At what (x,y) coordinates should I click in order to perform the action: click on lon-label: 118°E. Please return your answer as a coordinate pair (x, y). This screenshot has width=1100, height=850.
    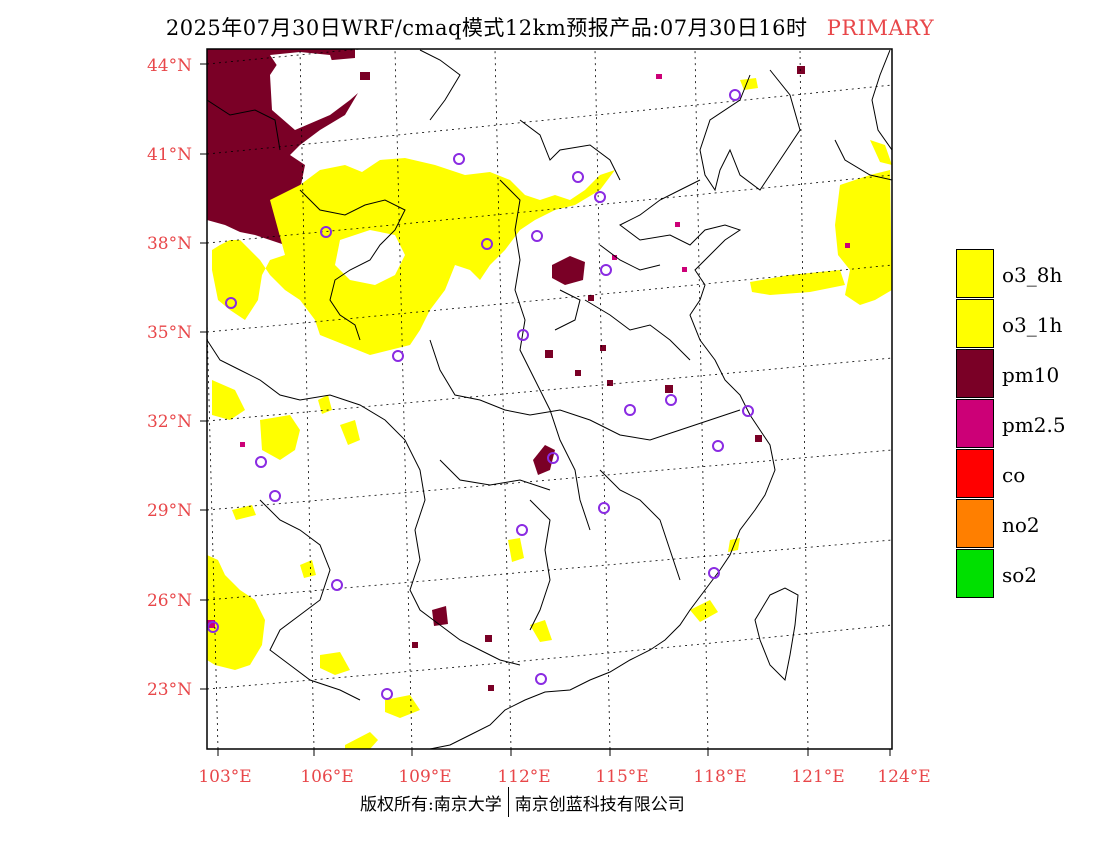
    Looking at the image, I should click on (719, 777).